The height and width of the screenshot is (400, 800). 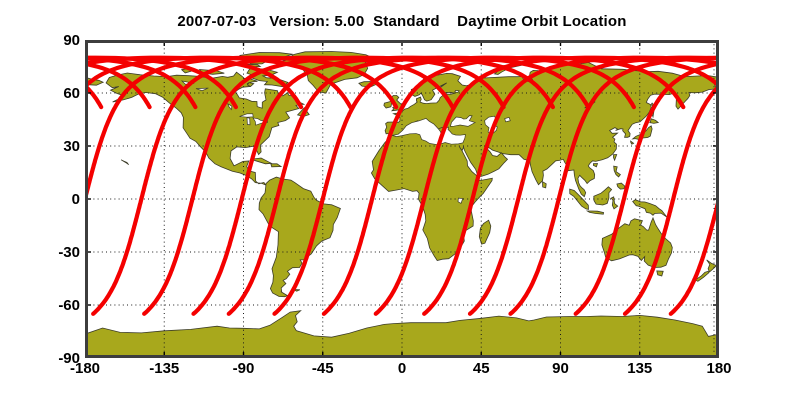 I want to click on y-tick-label: 60, so click(x=71, y=93).